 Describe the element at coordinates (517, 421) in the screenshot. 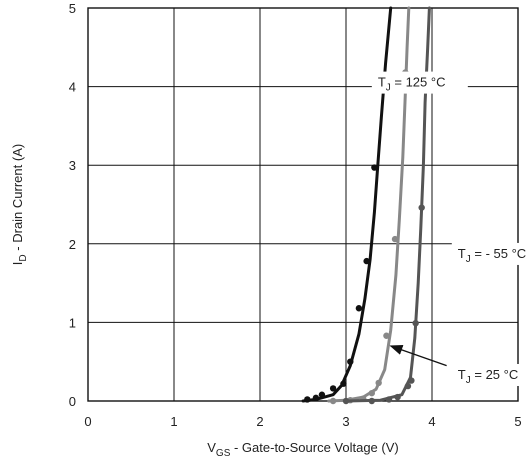

I see `x-tick-label: 5` at that location.